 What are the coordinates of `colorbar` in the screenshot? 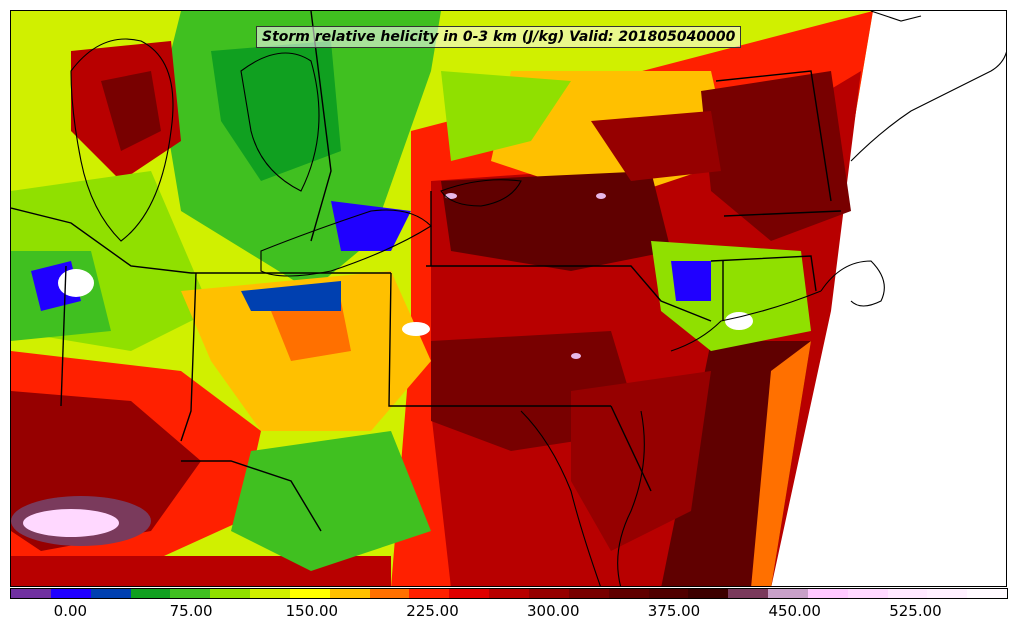 It's located at (509, 593).